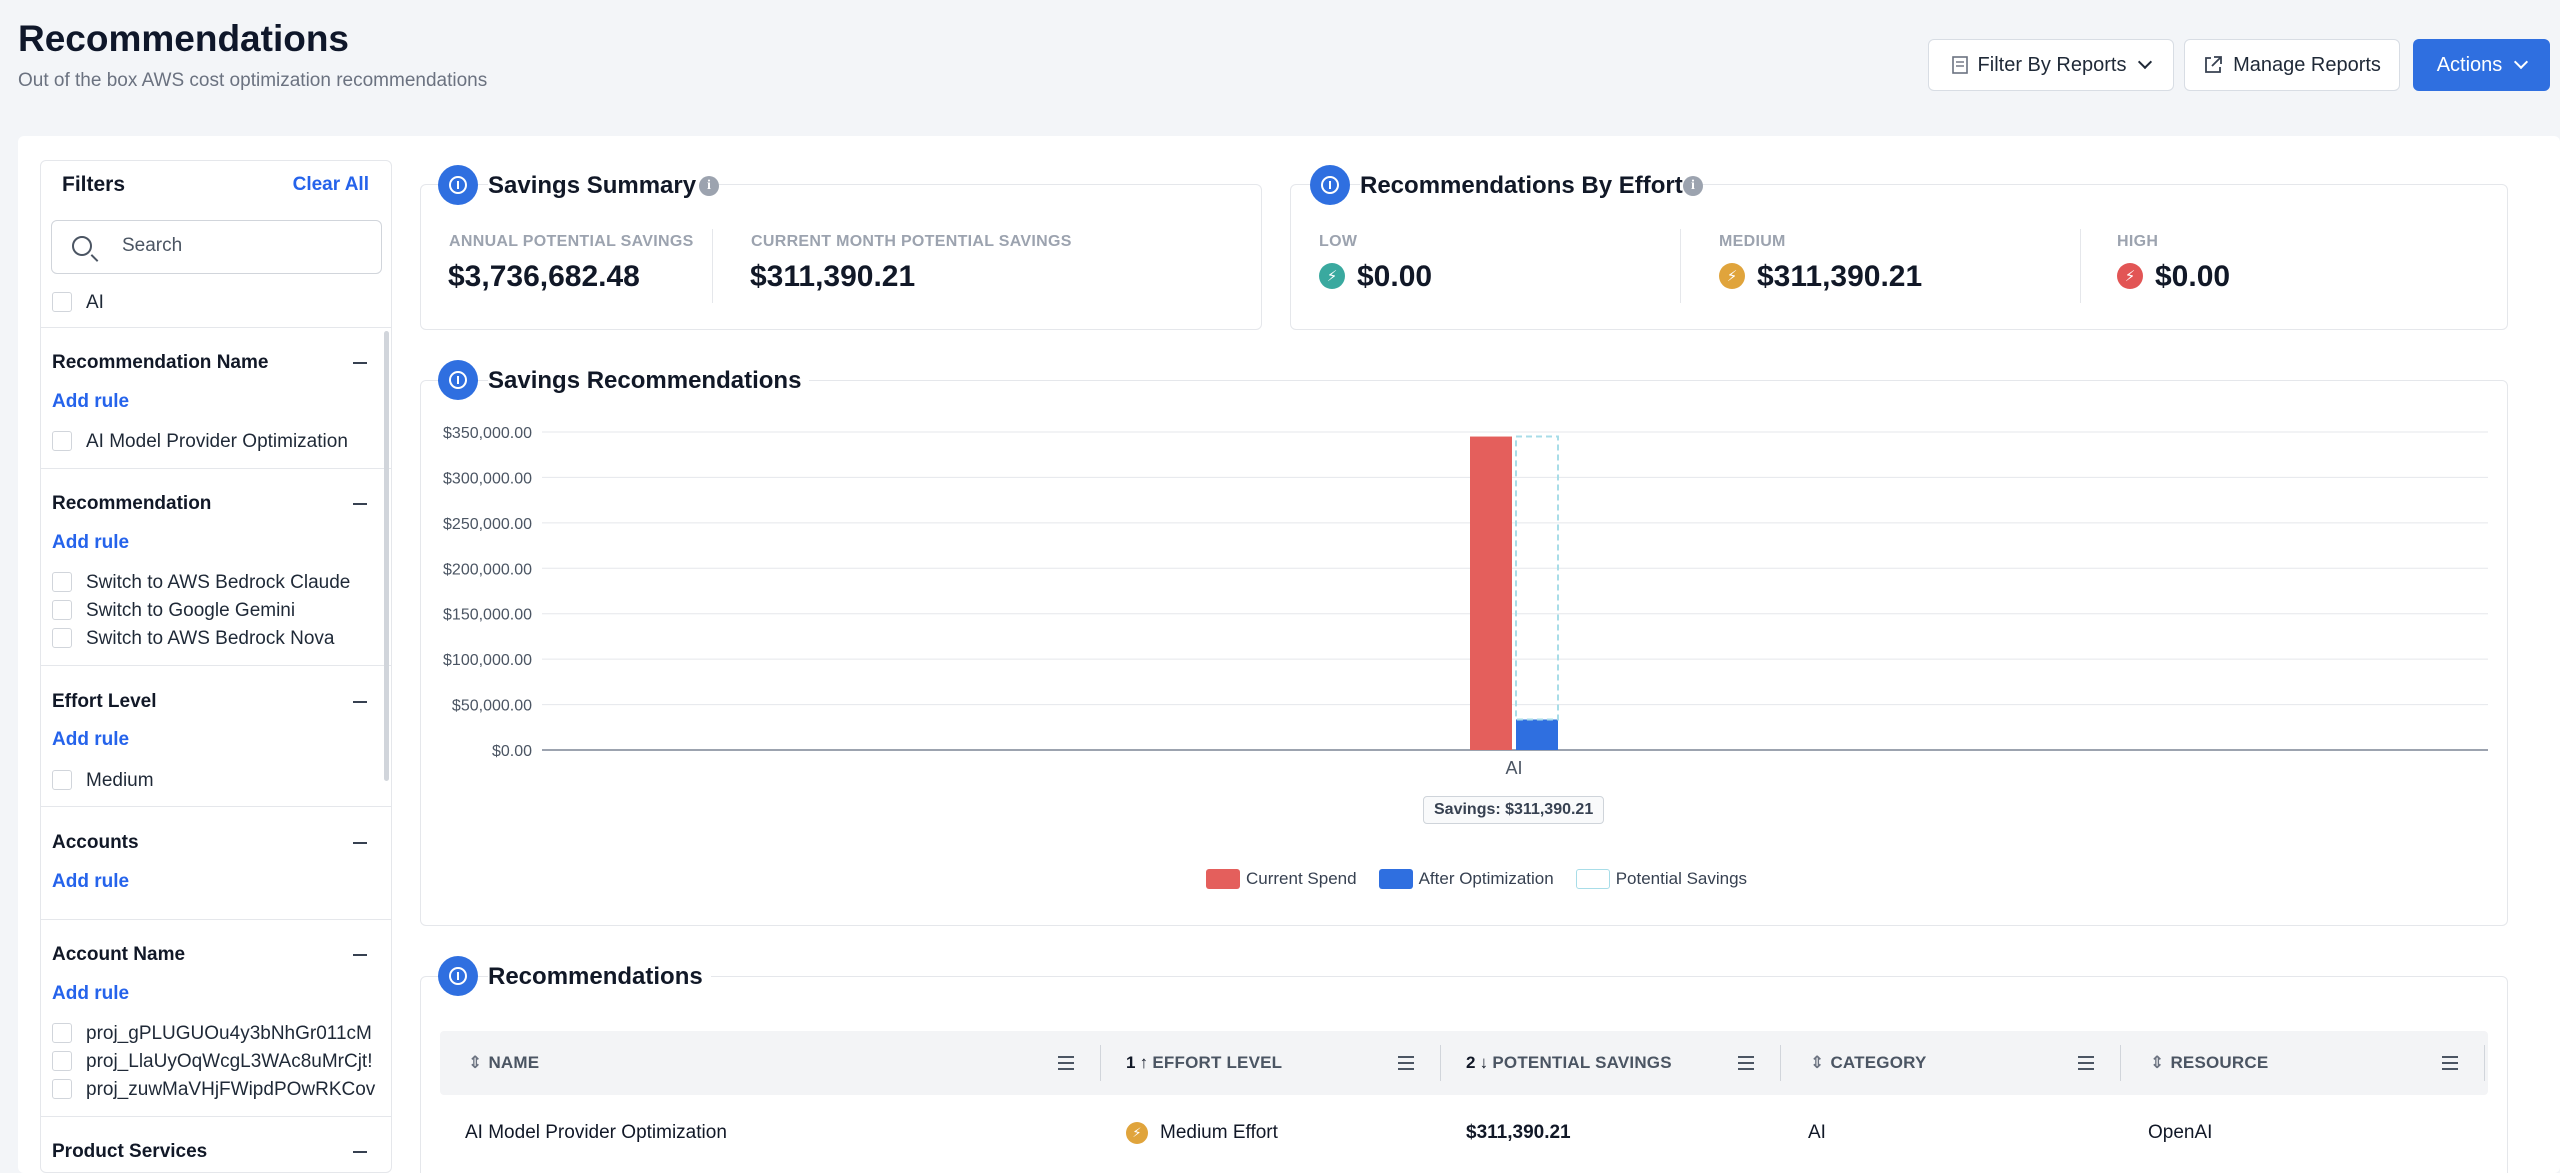 This screenshot has height=1173, width=2560. Describe the element at coordinates (1569, 1062) in the screenshot. I see `column-header-potential-savings: 2 ↓ POTENTIAL SAVINGS` at that location.